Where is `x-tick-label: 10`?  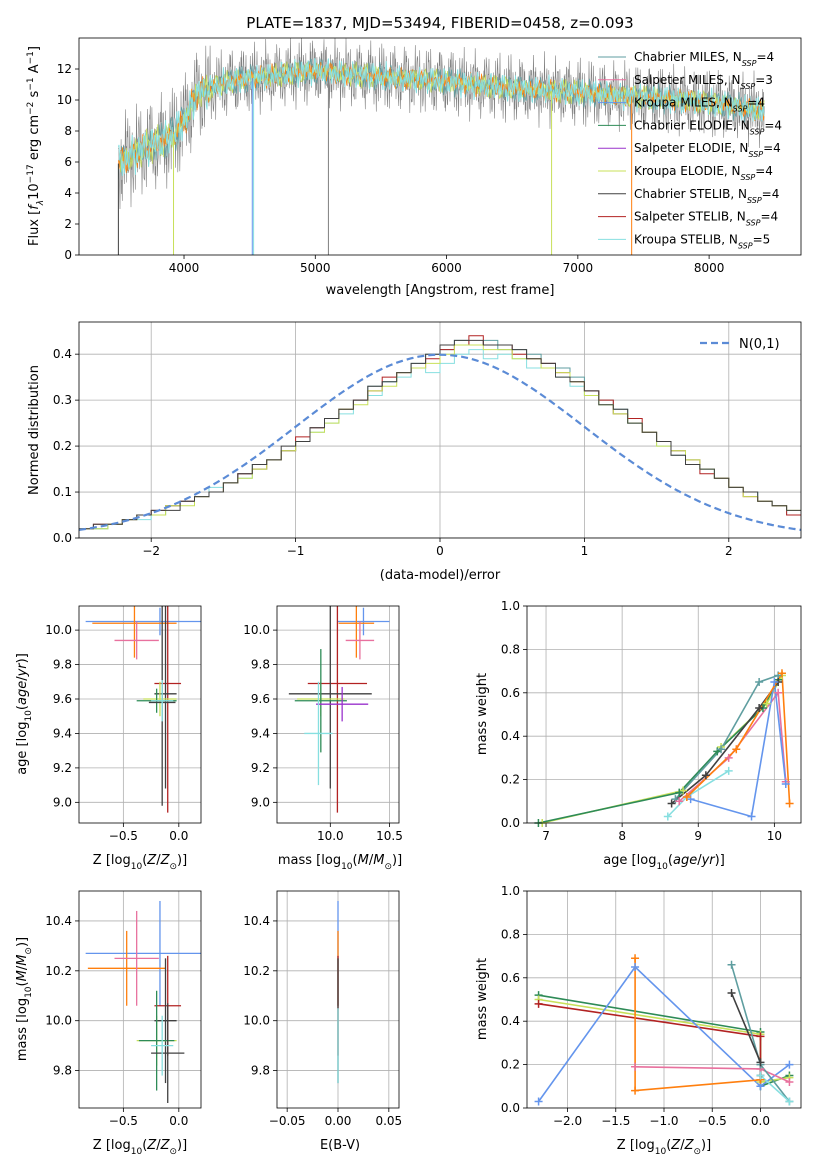 x-tick-label: 10 is located at coordinates (774, 836).